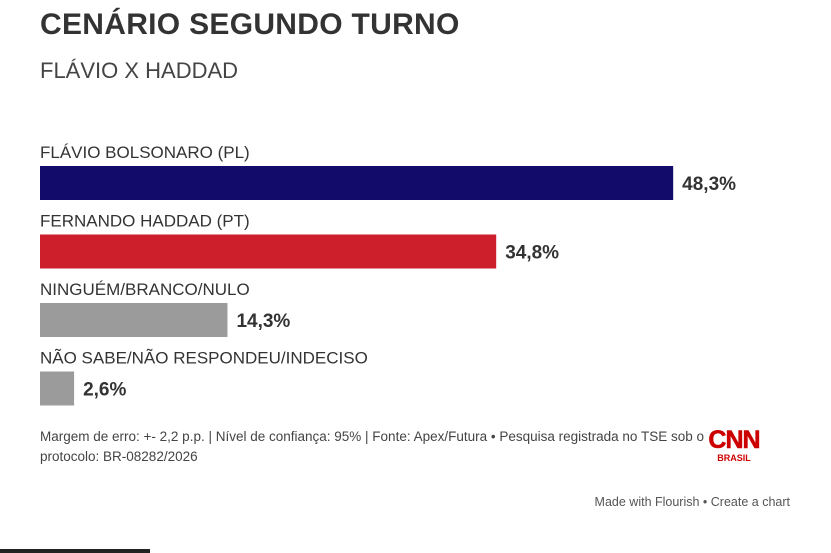 The width and height of the screenshot is (831, 553). I want to click on category-label: FLÁVIO BOLSONARO (PL), so click(145, 152).